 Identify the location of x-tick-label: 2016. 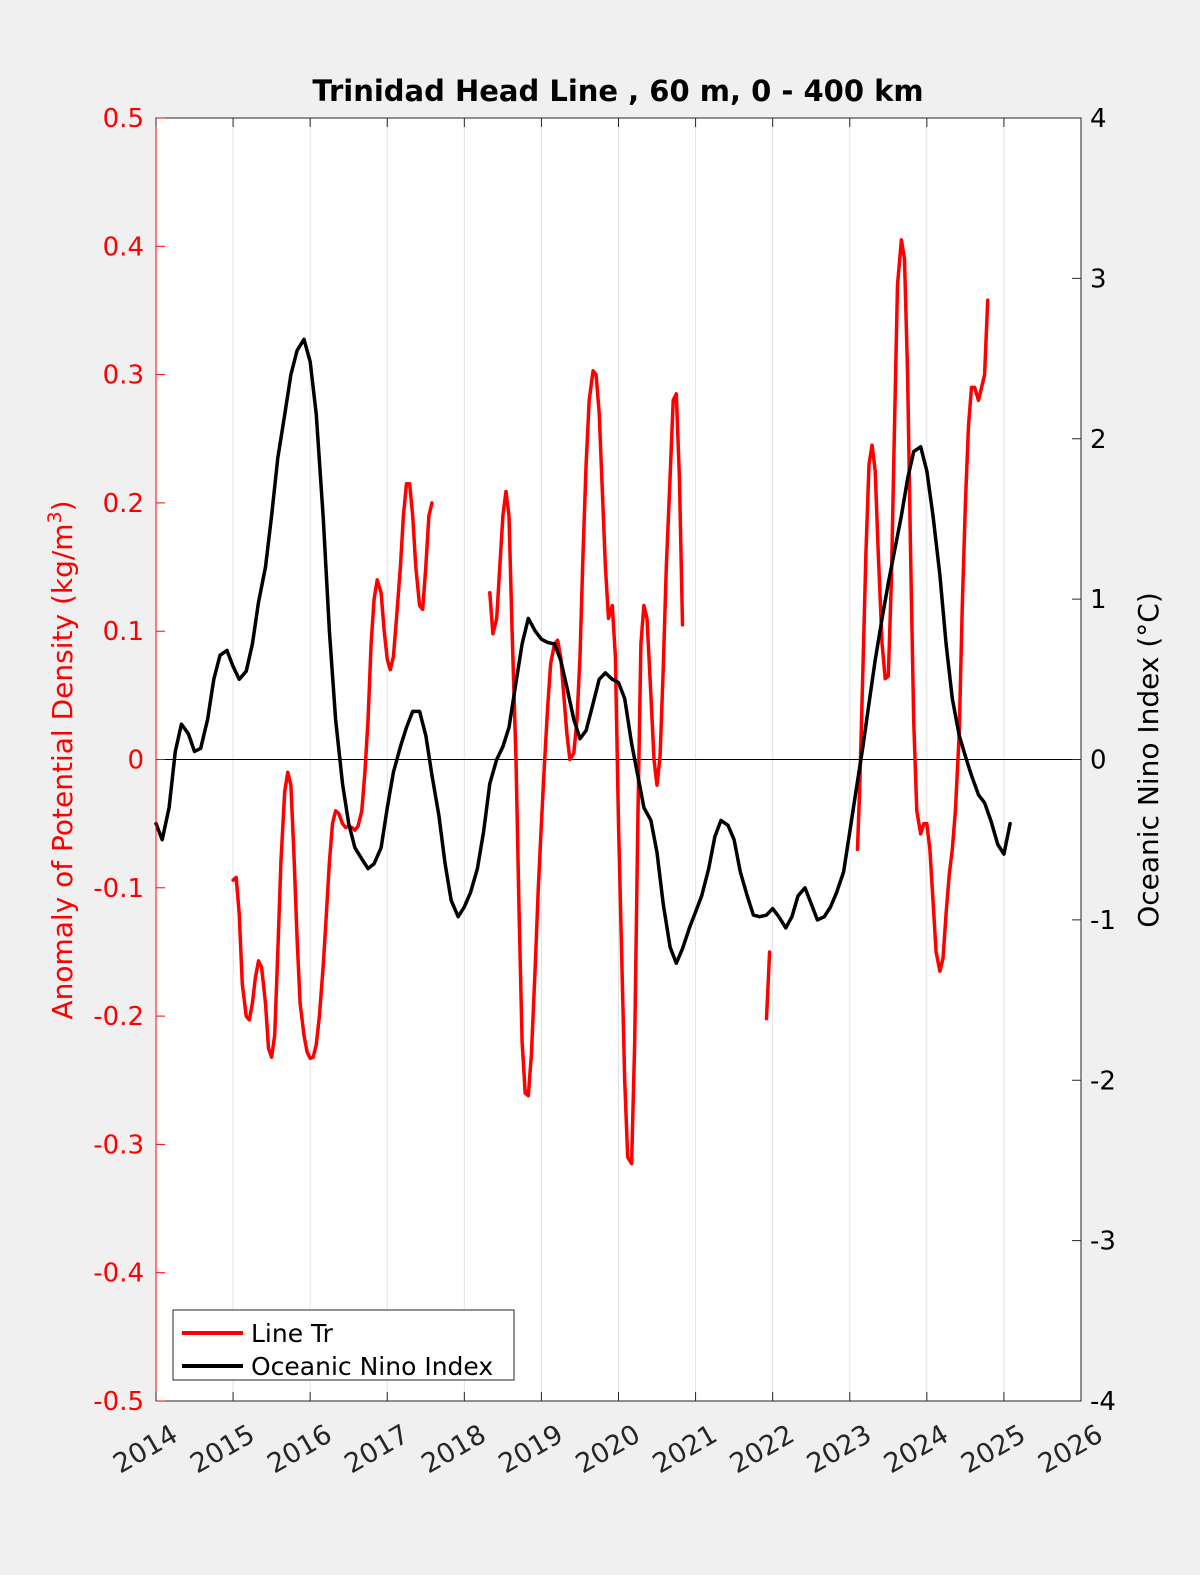
(299, 1449).